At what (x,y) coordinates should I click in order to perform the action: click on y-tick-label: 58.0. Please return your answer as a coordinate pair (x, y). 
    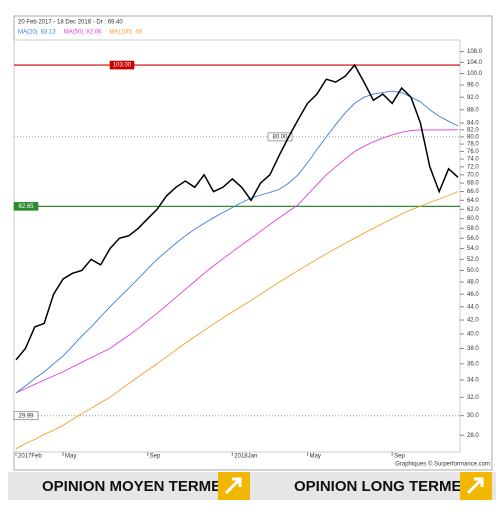
    Looking at the image, I should click on (473, 229).